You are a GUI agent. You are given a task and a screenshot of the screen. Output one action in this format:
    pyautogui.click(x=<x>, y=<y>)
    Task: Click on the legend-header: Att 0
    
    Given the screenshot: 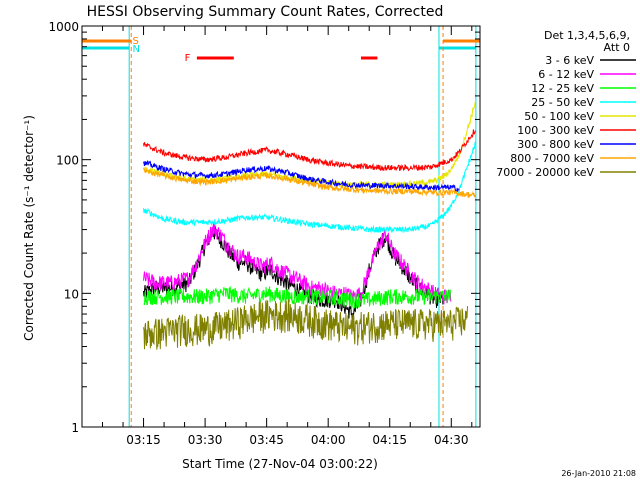 What is the action you would take?
    pyautogui.click(x=617, y=47)
    